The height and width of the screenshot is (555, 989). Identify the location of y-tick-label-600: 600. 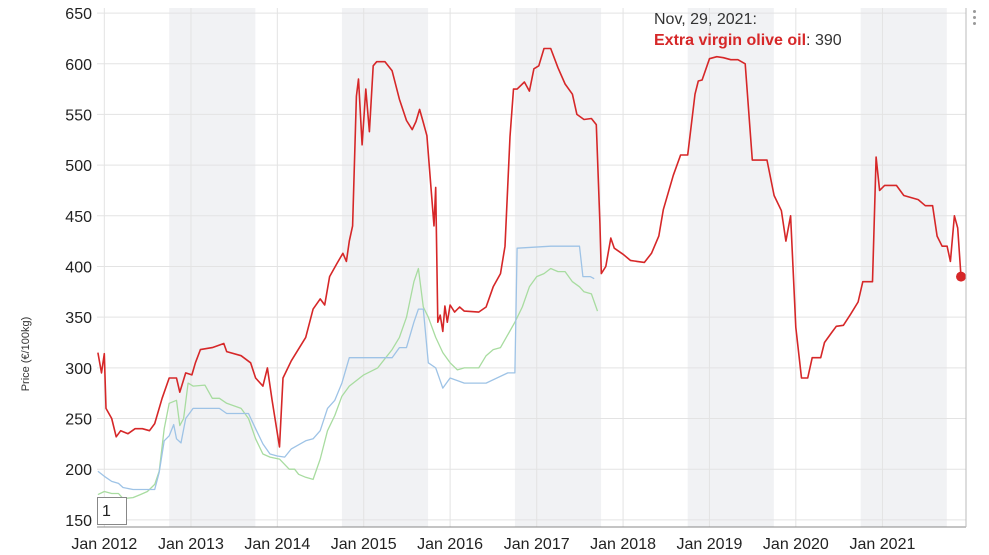
(78, 65).